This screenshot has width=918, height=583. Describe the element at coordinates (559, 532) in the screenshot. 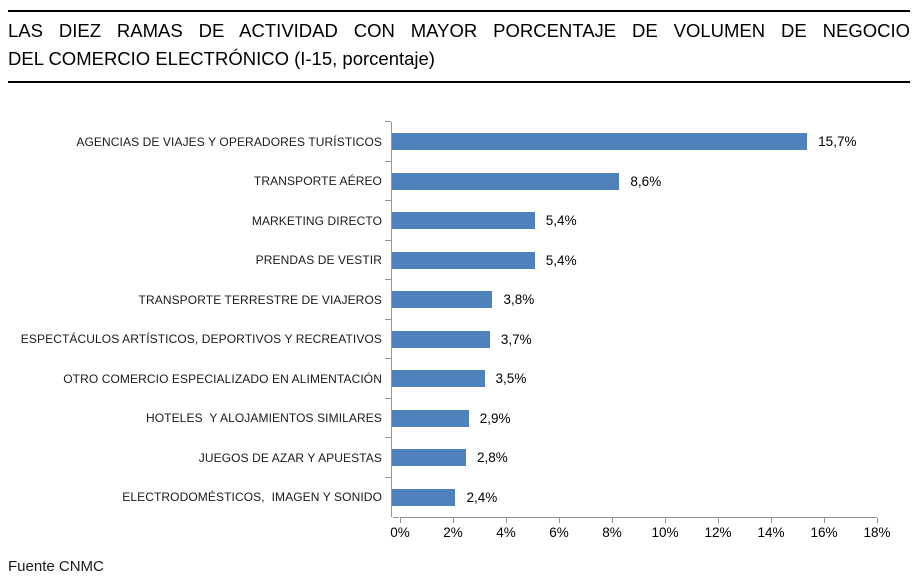

I see `x-axis-label: 6%` at that location.